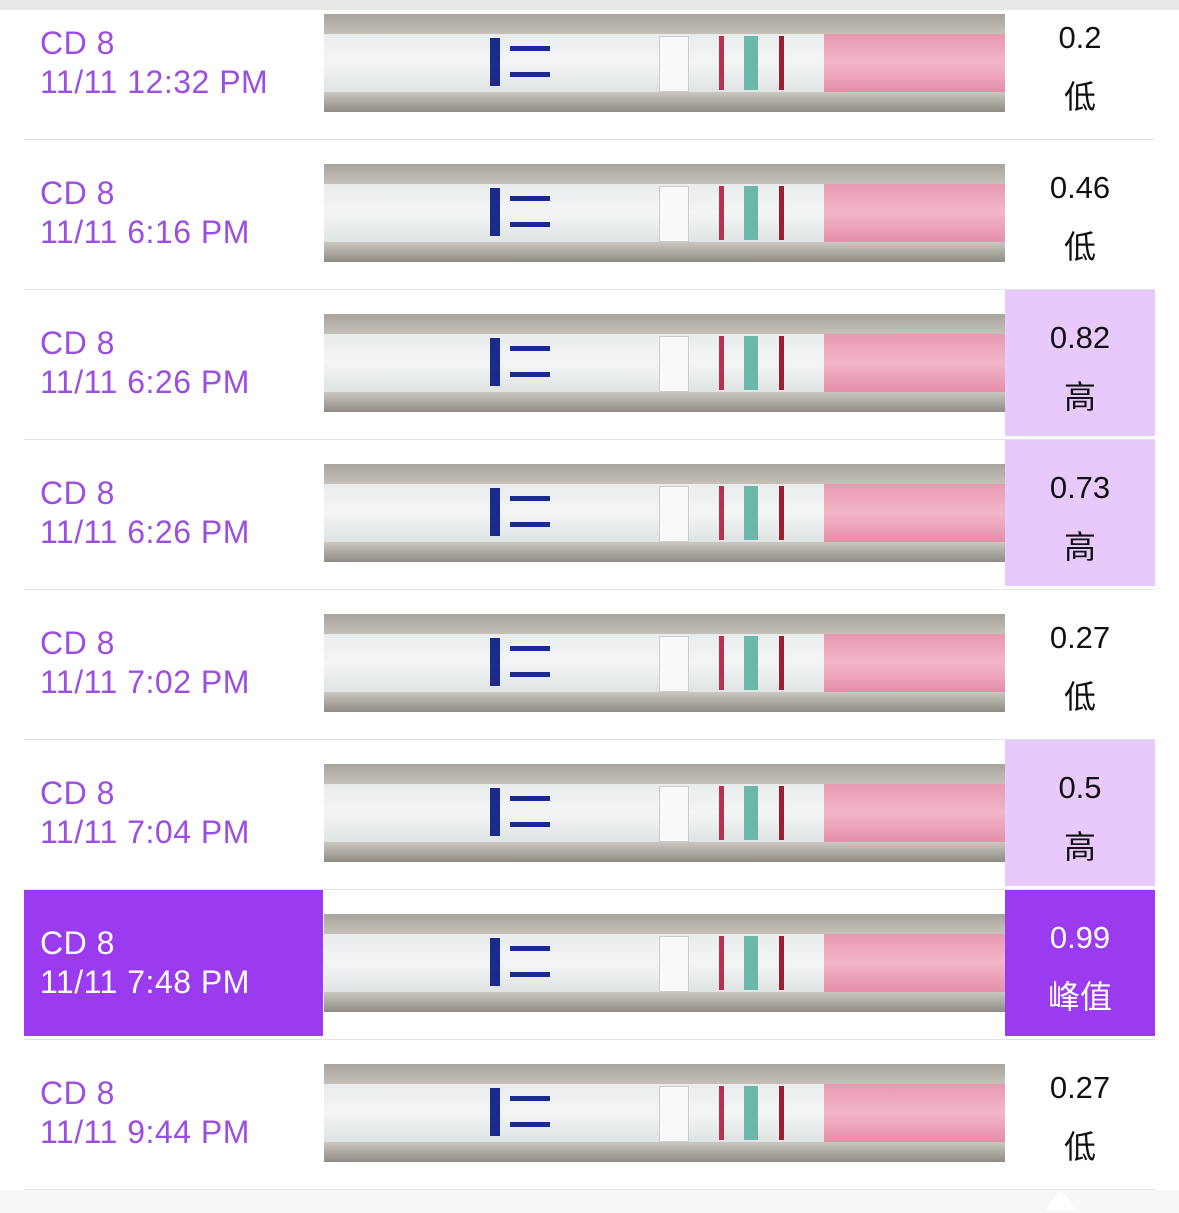 The image size is (1179, 1213). Describe the element at coordinates (145, 982) in the screenshot. I see `test-time: 11/11 7:48 PM` at that location.